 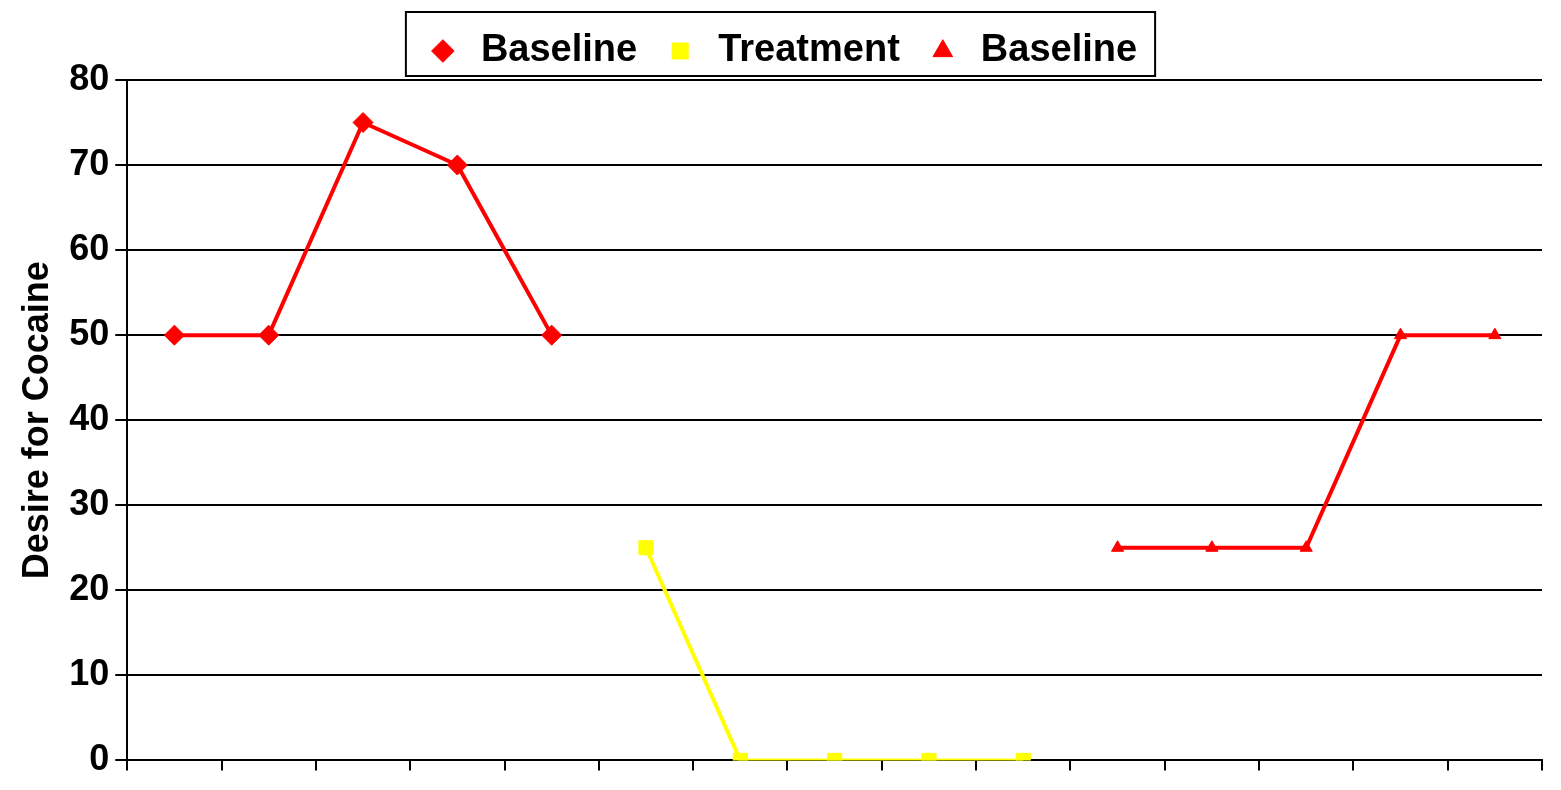 I want to click on y-tick-label: 80, so click(x=89, y=77).